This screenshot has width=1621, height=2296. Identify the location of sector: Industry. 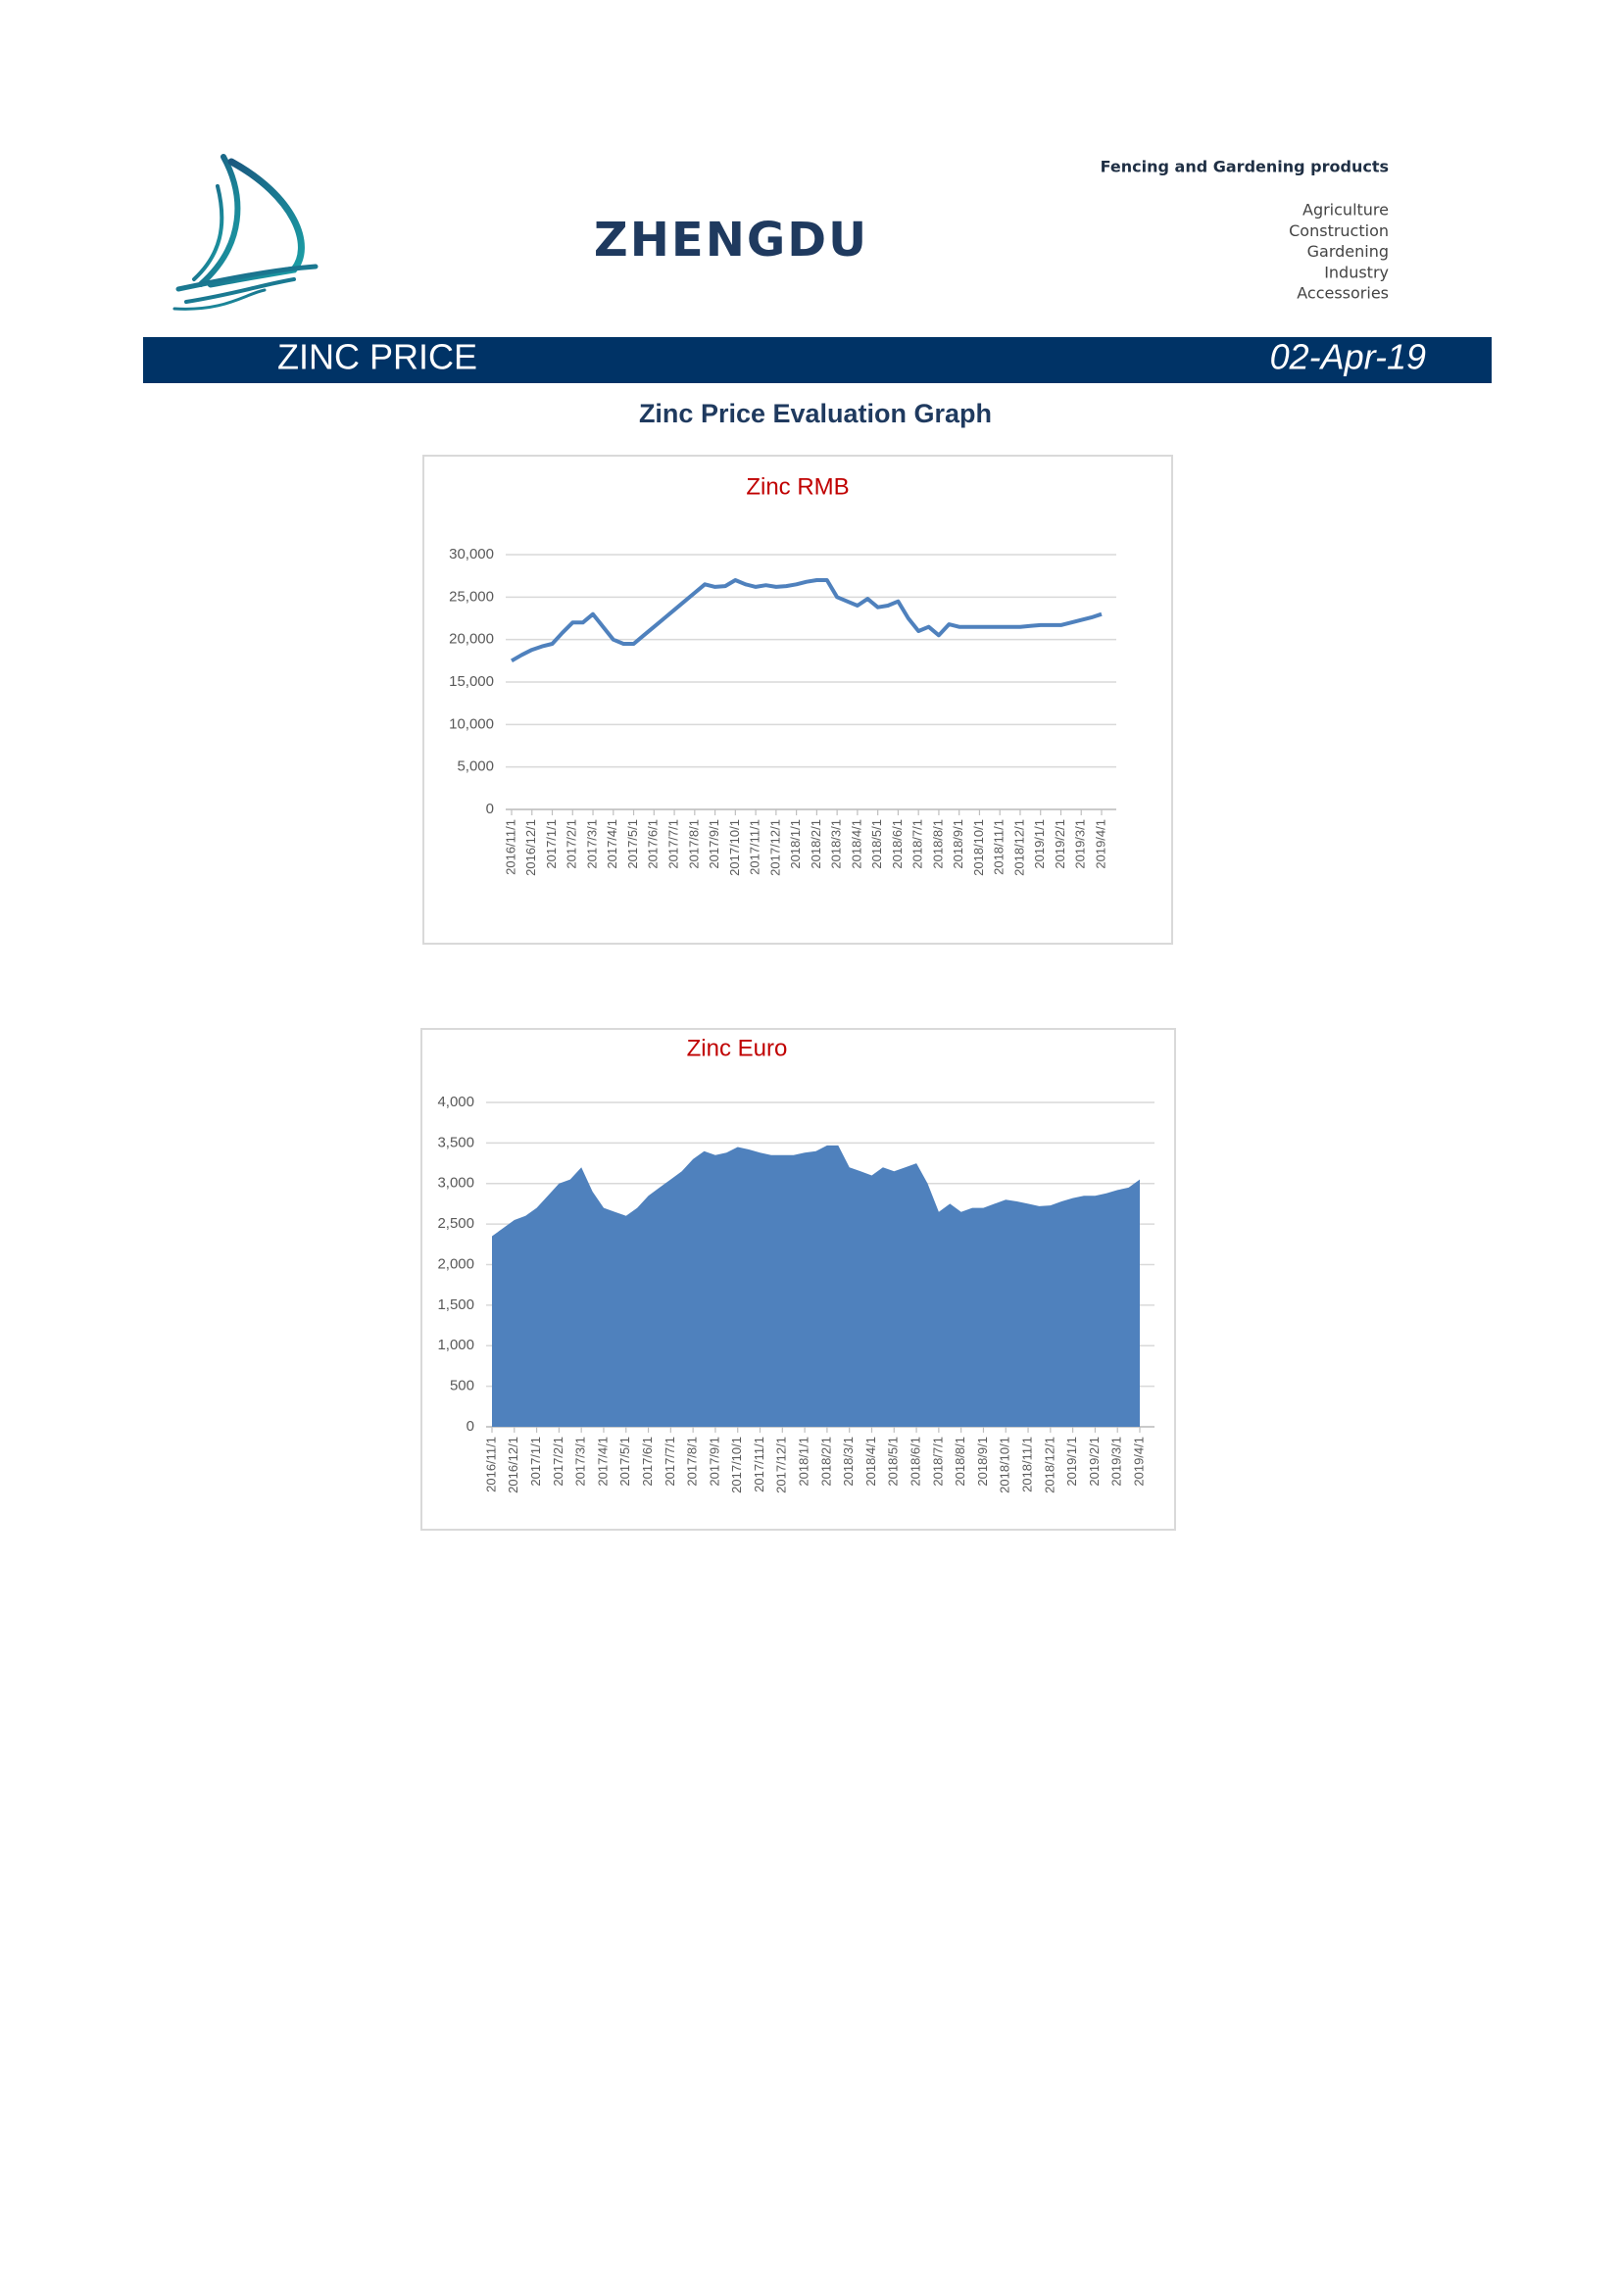
(1356, 272).